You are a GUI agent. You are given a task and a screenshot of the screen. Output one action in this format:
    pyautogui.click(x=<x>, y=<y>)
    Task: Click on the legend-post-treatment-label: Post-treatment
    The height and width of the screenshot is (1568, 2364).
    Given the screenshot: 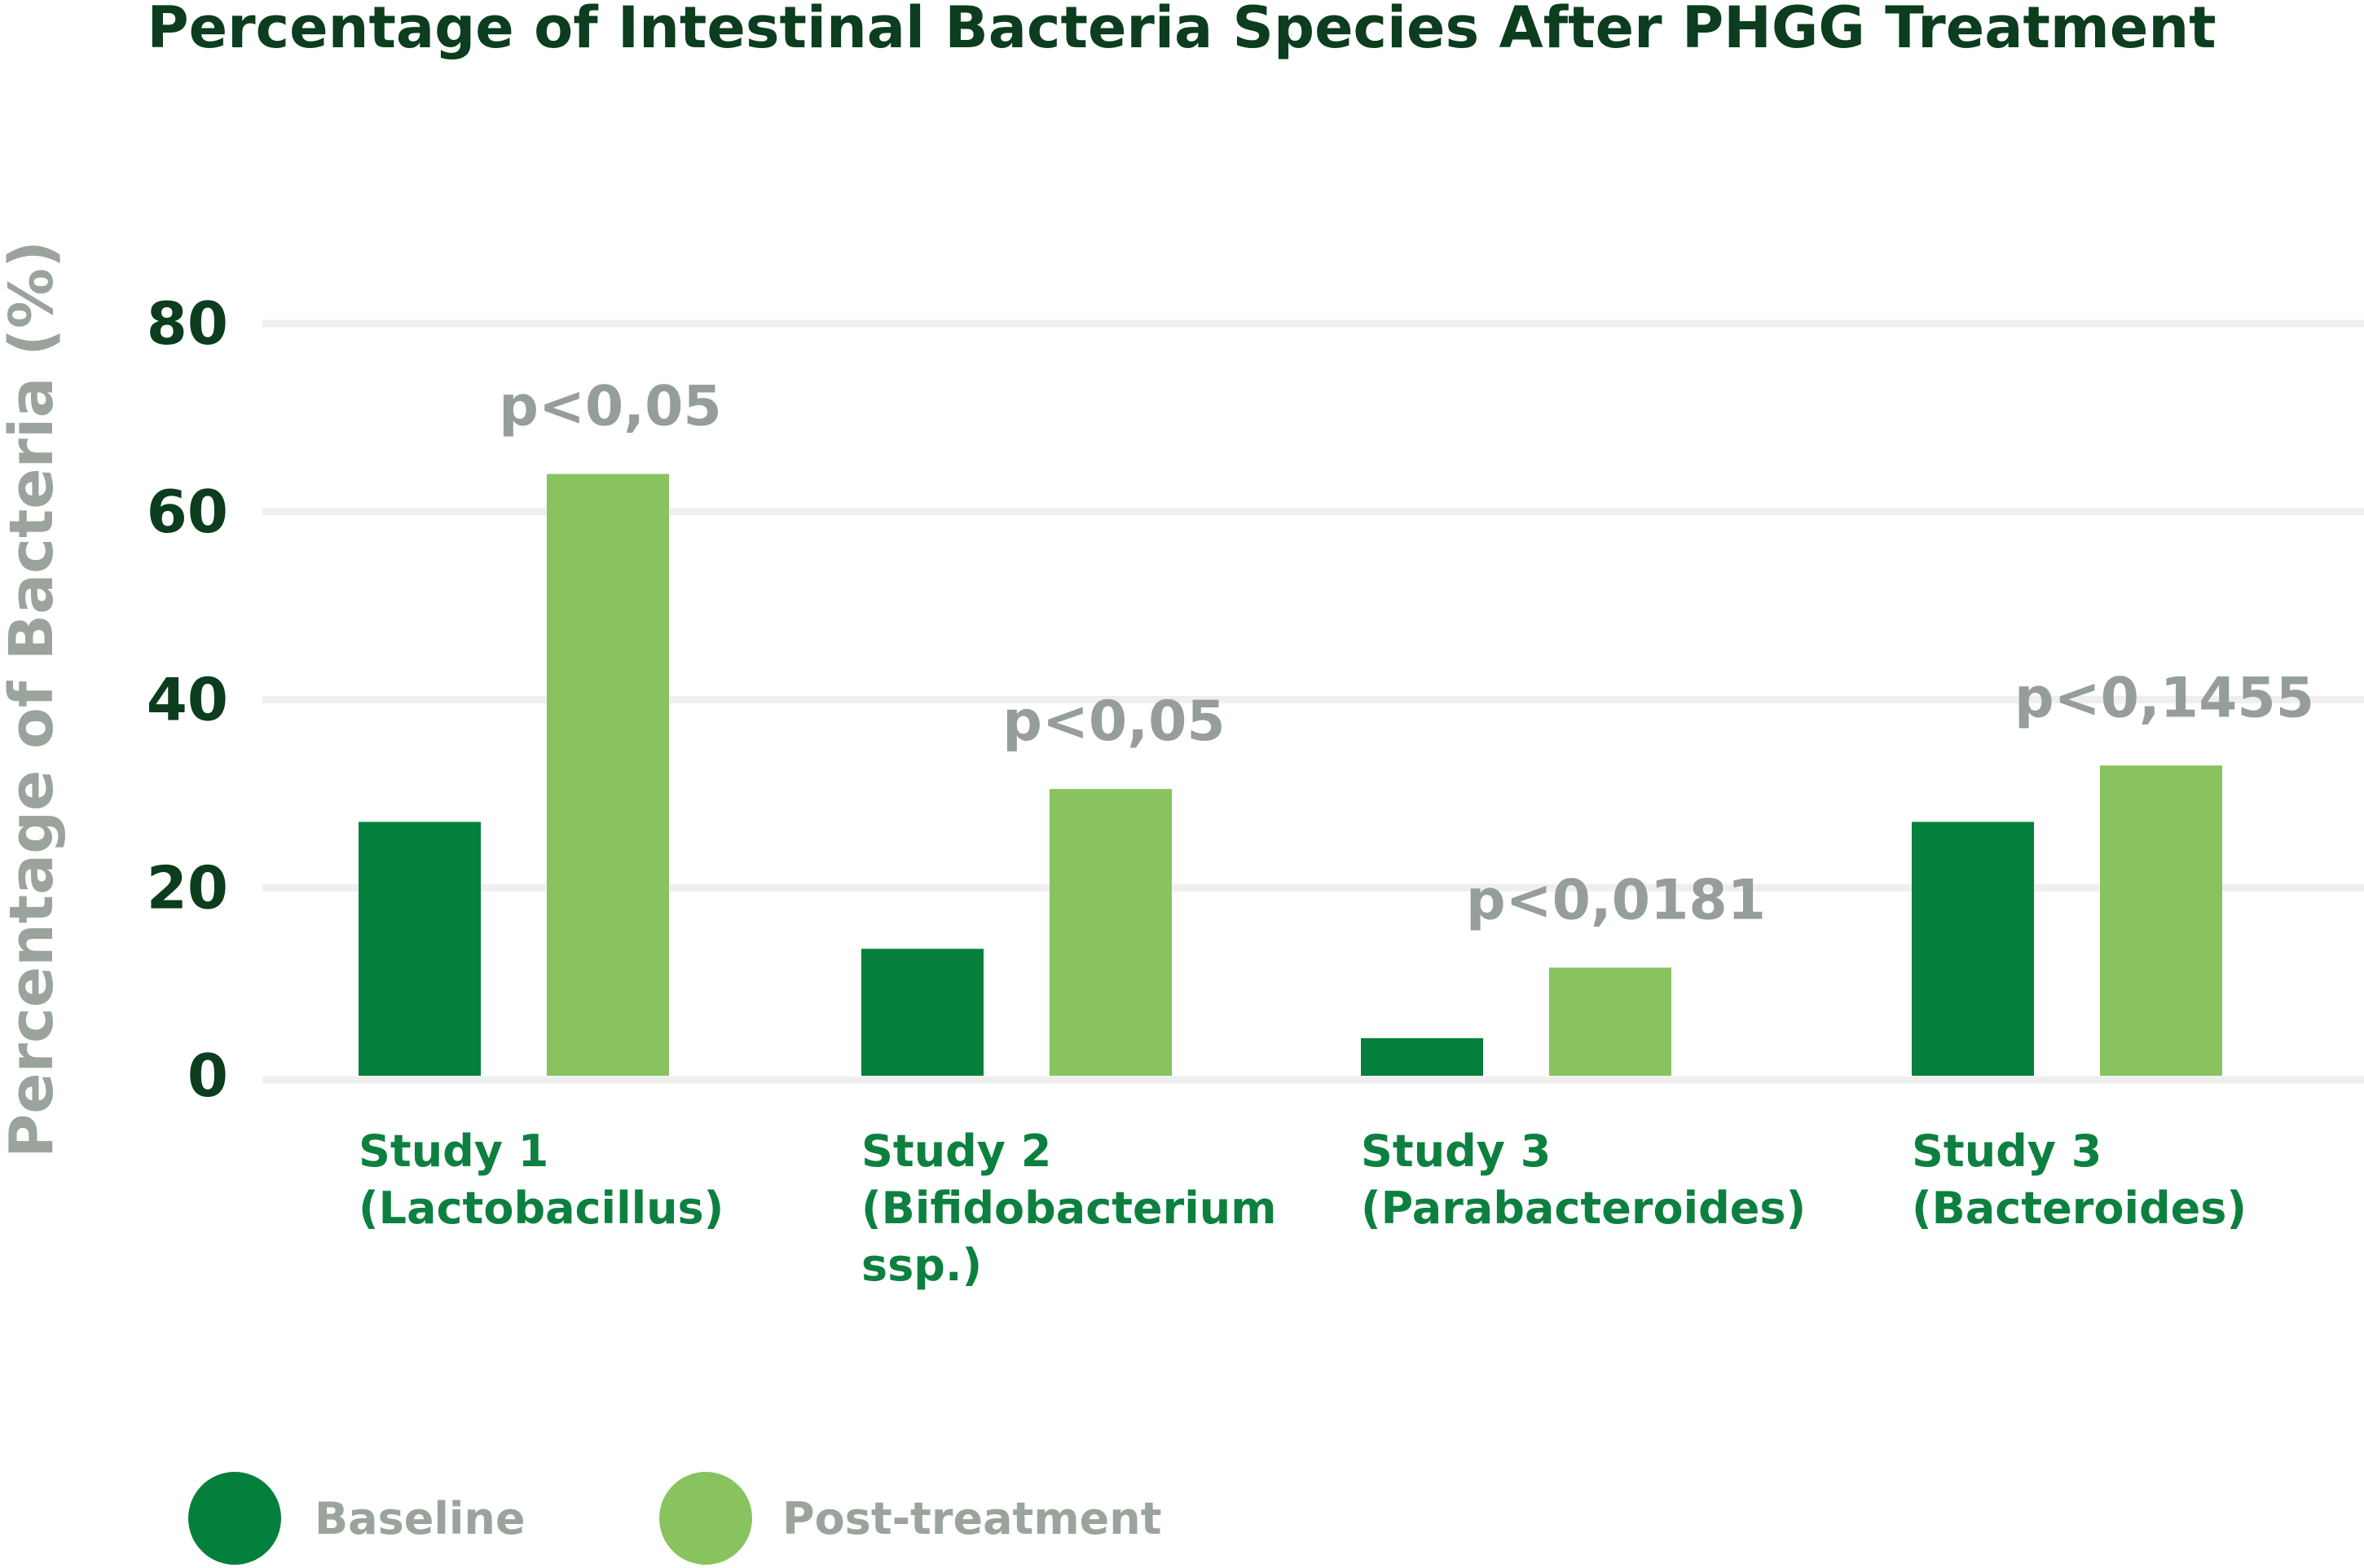 What is the action you would take?
    pyautogui.click(x=972, y=1518)
    